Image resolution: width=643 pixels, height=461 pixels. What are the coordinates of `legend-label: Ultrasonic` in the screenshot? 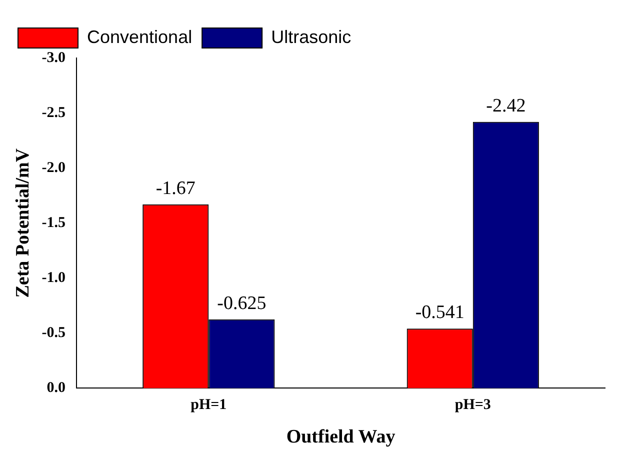 It's located at (311, 36).